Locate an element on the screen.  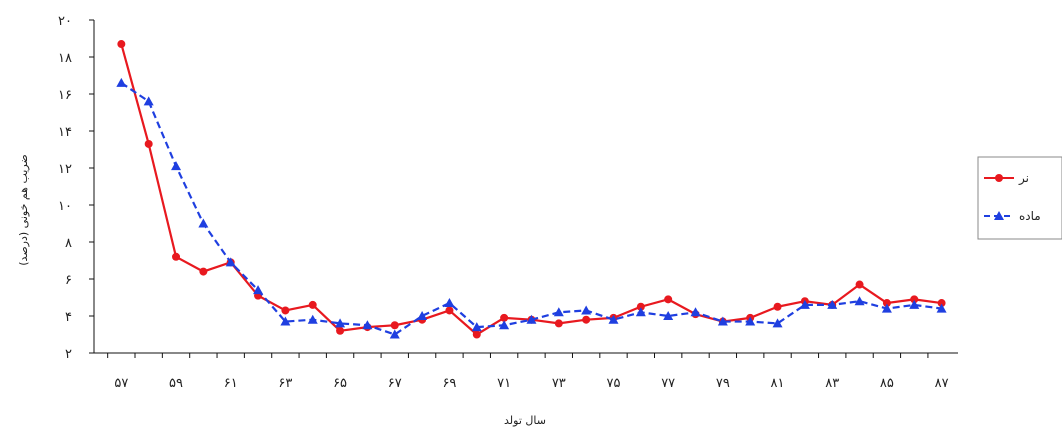
legend-item-female: ماده is located at coordinates (1012, 216).